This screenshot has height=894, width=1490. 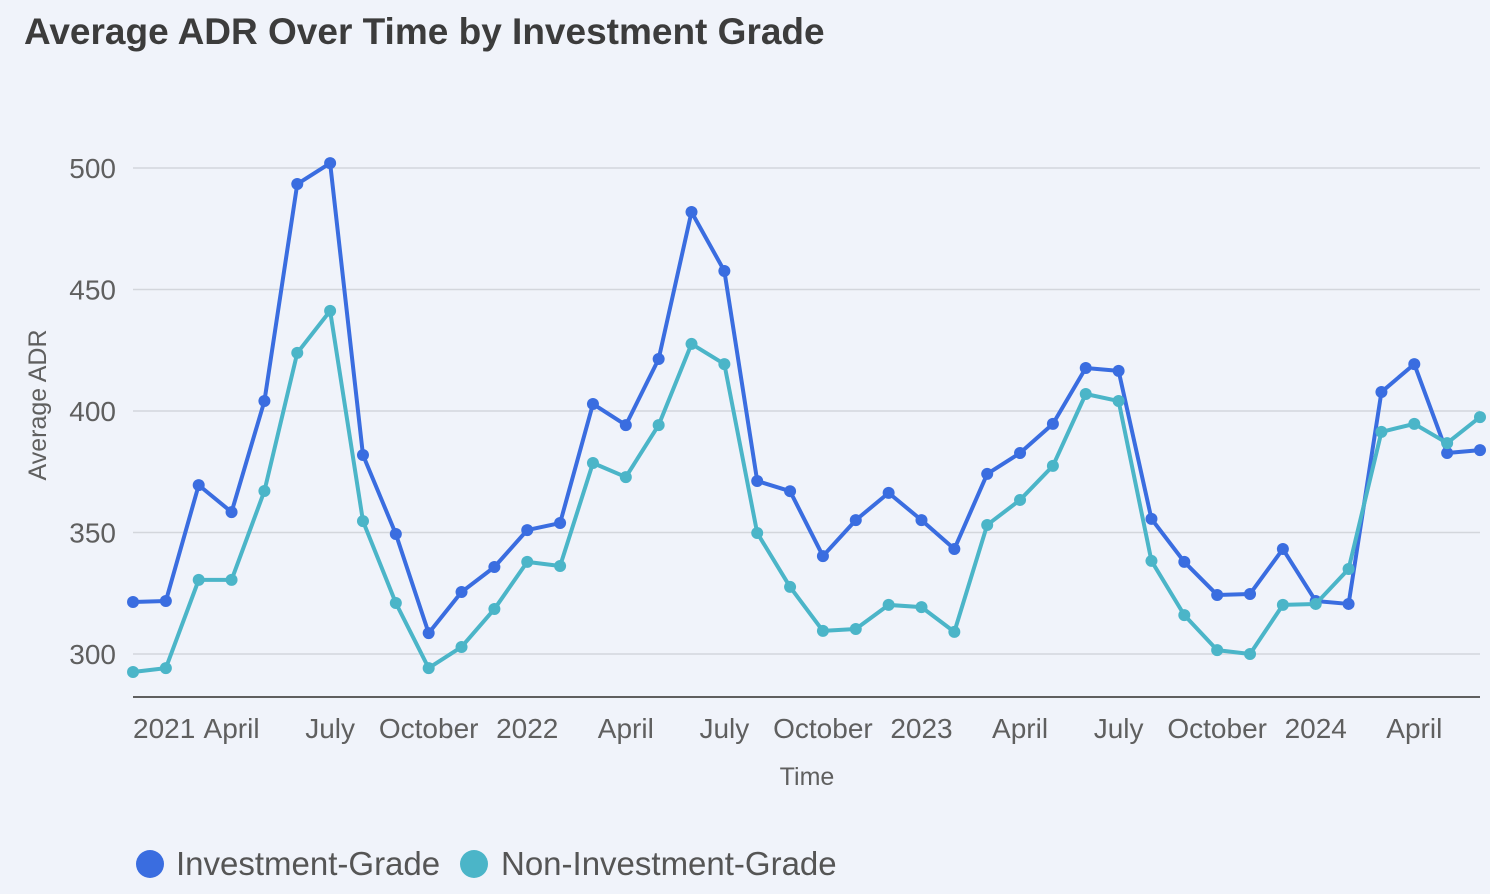 What do you see at coordinates (92, 168) in the screenshot?
I see `y-tick-label: 500` at bounding box center [92, 168].